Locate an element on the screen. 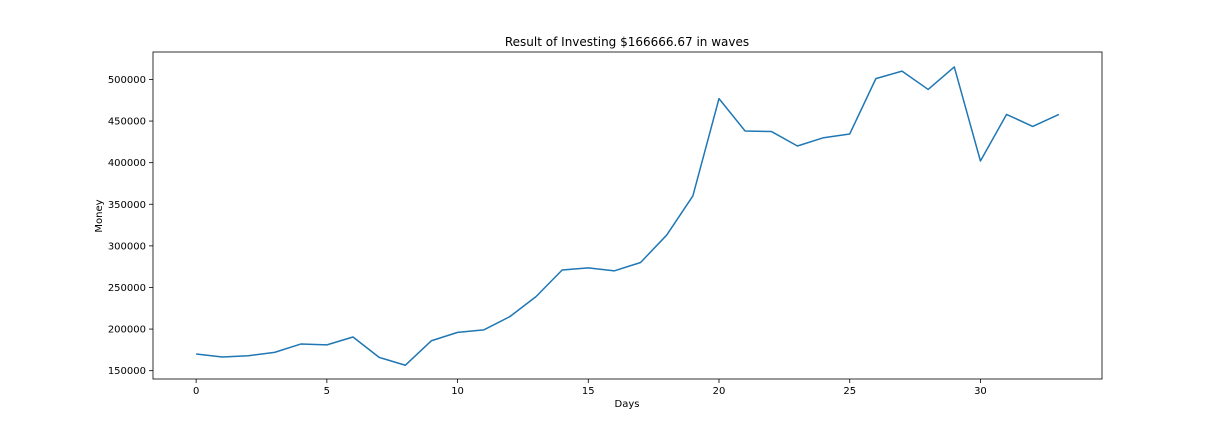 Image resolution: width=1224 pixels, height=432 pixels. x-tick-label: 20 is located at coordinates (719, 391).